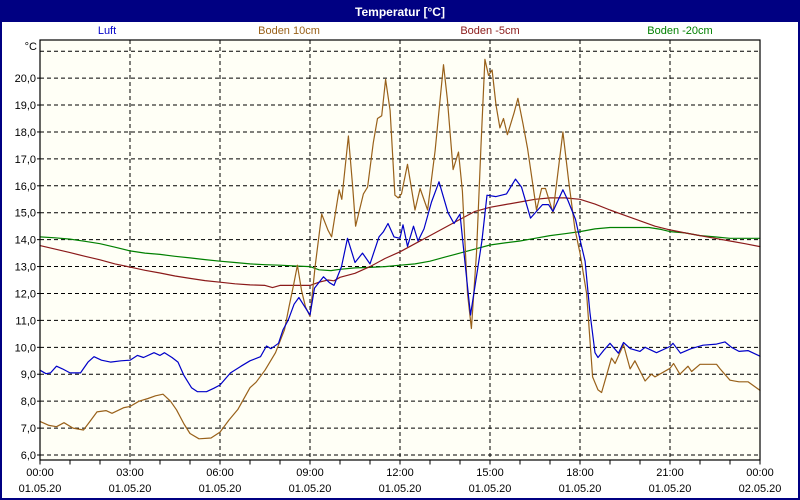  I want to click on series-line-boden-20cm, so click(400, 249).